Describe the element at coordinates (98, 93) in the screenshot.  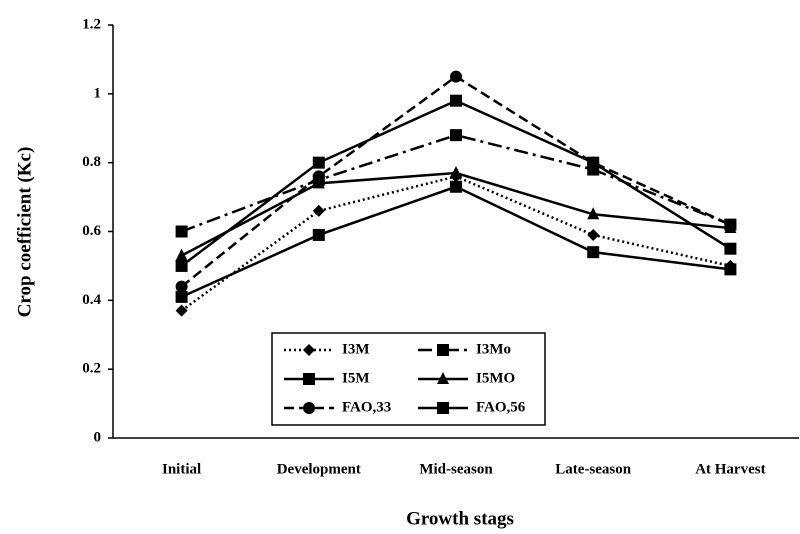
I see `y-tick-label: 1` at that location.